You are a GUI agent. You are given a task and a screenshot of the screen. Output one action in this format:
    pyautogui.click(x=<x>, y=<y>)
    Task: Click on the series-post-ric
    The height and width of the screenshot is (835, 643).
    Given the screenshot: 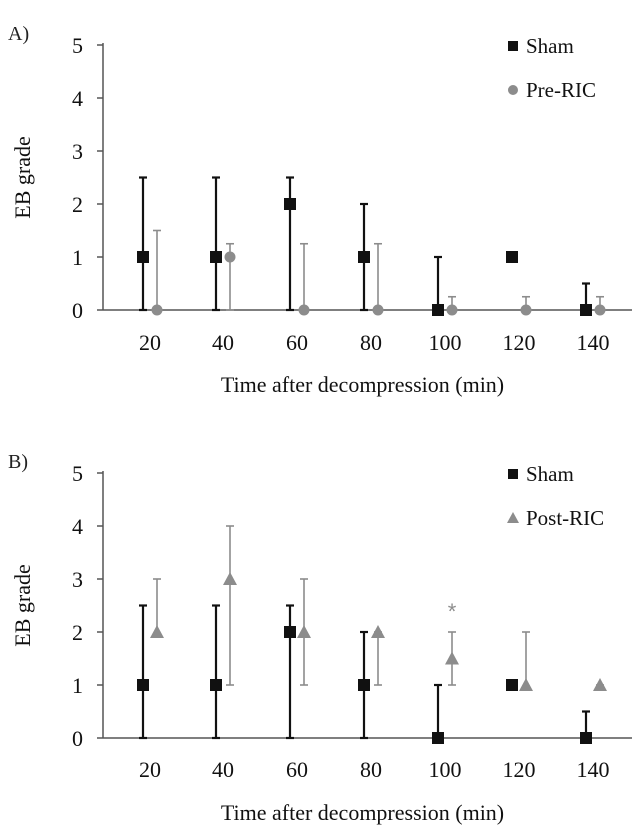 What is the action you would take?
    pyautogui.click(x=378, y=608)
    